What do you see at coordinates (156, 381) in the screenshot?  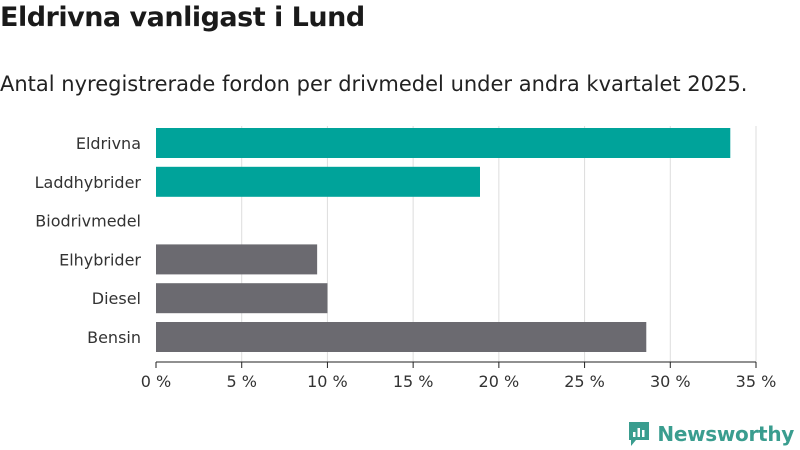 I see `x-tick-label: 0 %` at bounding box center [156, 381].